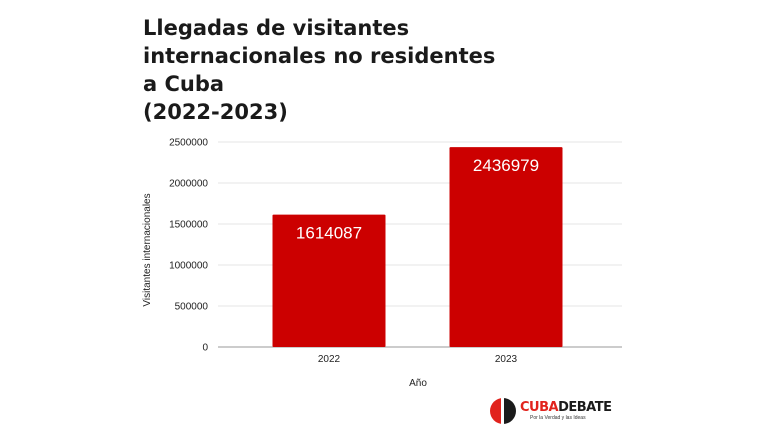 The image size is (768, 444). Describe the element at coordinates (418, 383) in the screenshot. I see `x-axis-label: Año` at that location.